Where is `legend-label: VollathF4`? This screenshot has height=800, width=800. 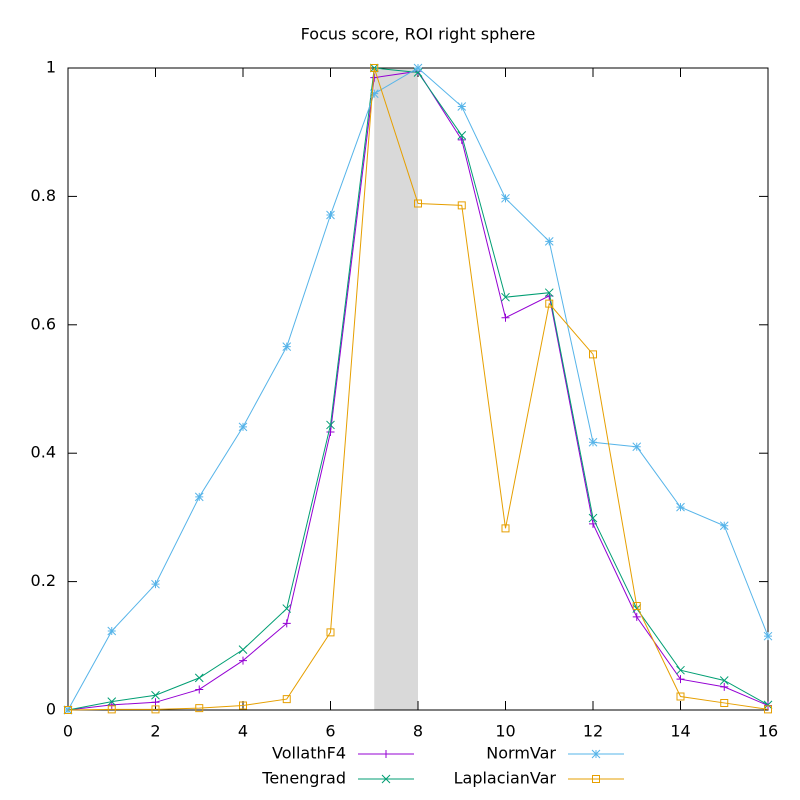
legend-label: VollathF4 is located at coordinates (309, 753).